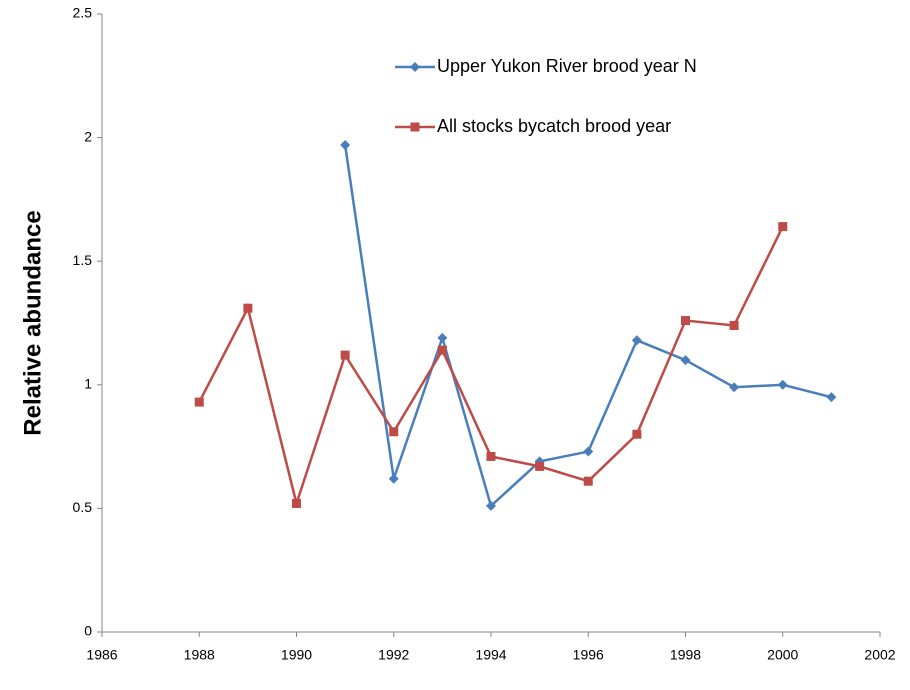 The image size is (910, 690). I want to click on x-tick-label: 1994, so click(490, 655).